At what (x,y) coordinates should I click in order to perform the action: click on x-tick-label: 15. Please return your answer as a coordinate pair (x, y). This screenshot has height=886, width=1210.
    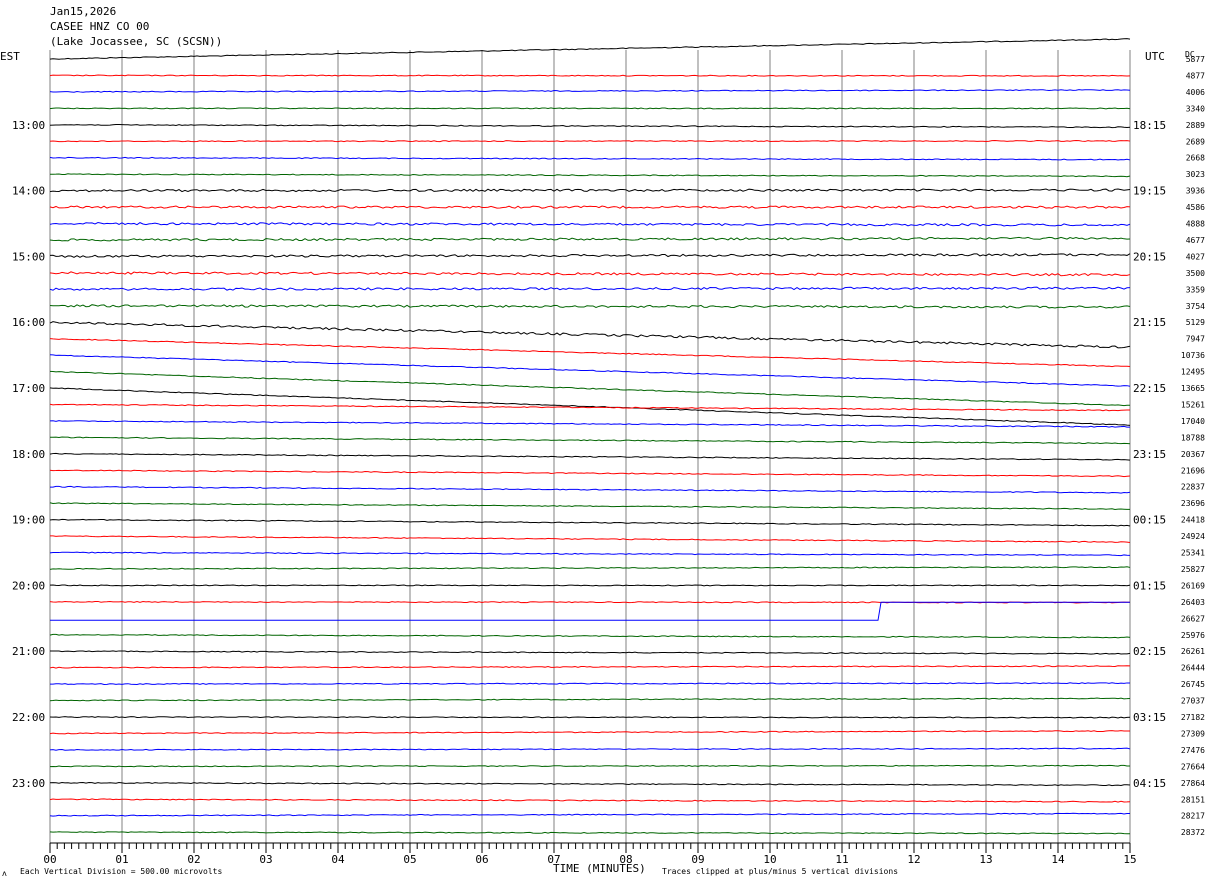
    Looking at the image, I should click on (1129, 859).